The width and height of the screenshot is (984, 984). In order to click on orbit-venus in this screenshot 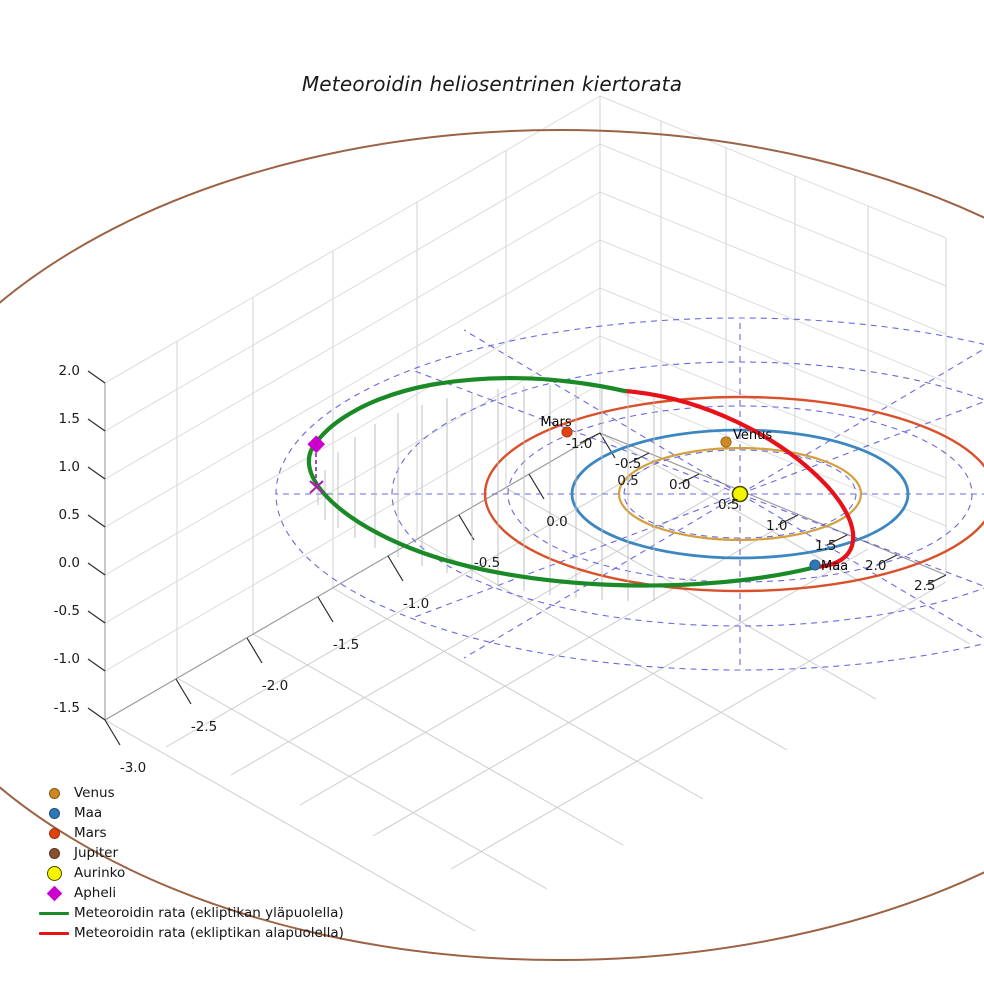, I will do `click(740, 494)`.